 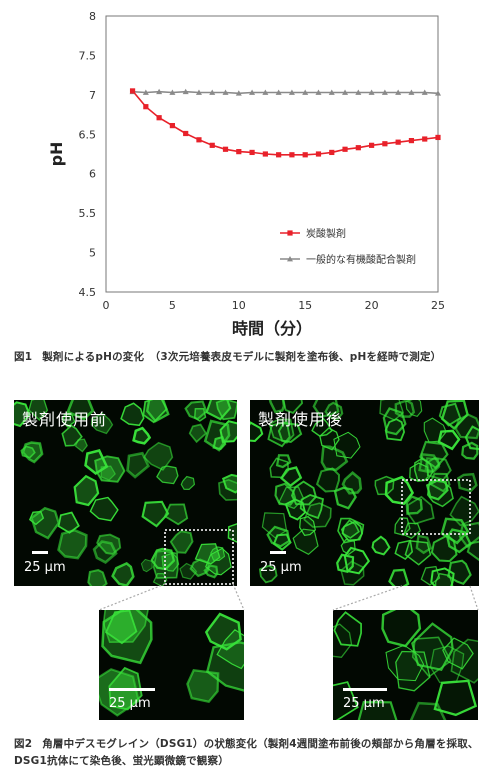 What do you see at coordinates (326, 233) in the screenshot?
I see `legend-label: 炭酸製剤` at bounding box center [326, 233].